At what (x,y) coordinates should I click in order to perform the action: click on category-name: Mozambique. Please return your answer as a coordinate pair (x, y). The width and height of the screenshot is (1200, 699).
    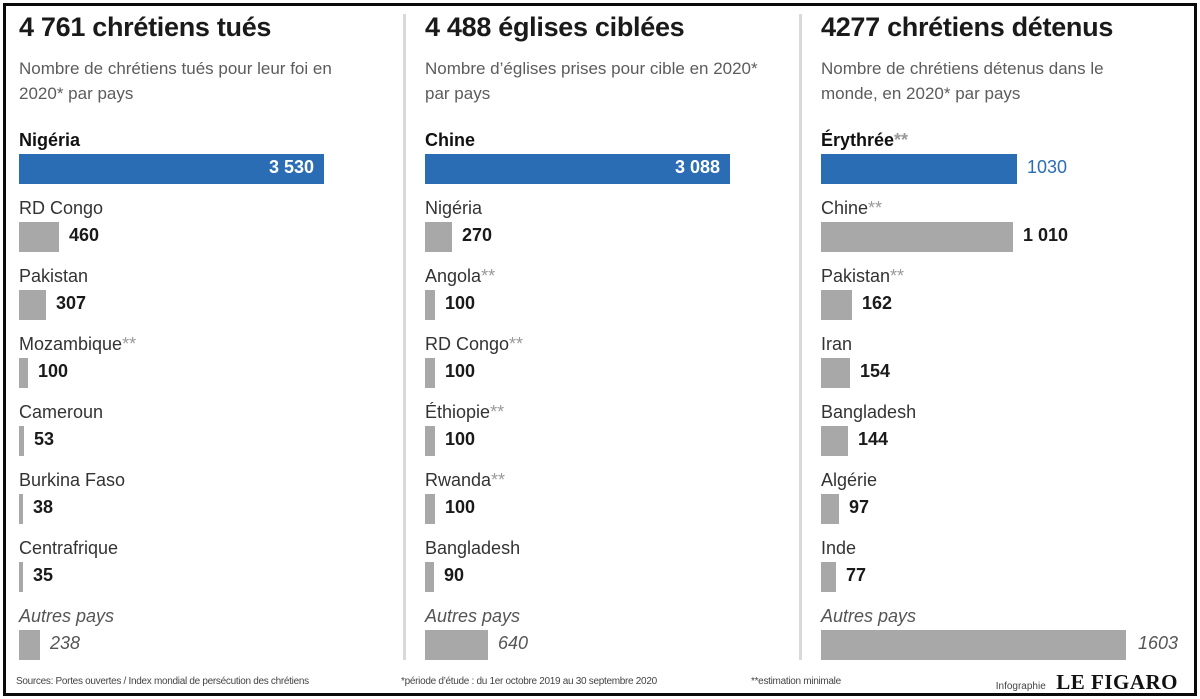
    Looking at the image, I should click on (71, 344).